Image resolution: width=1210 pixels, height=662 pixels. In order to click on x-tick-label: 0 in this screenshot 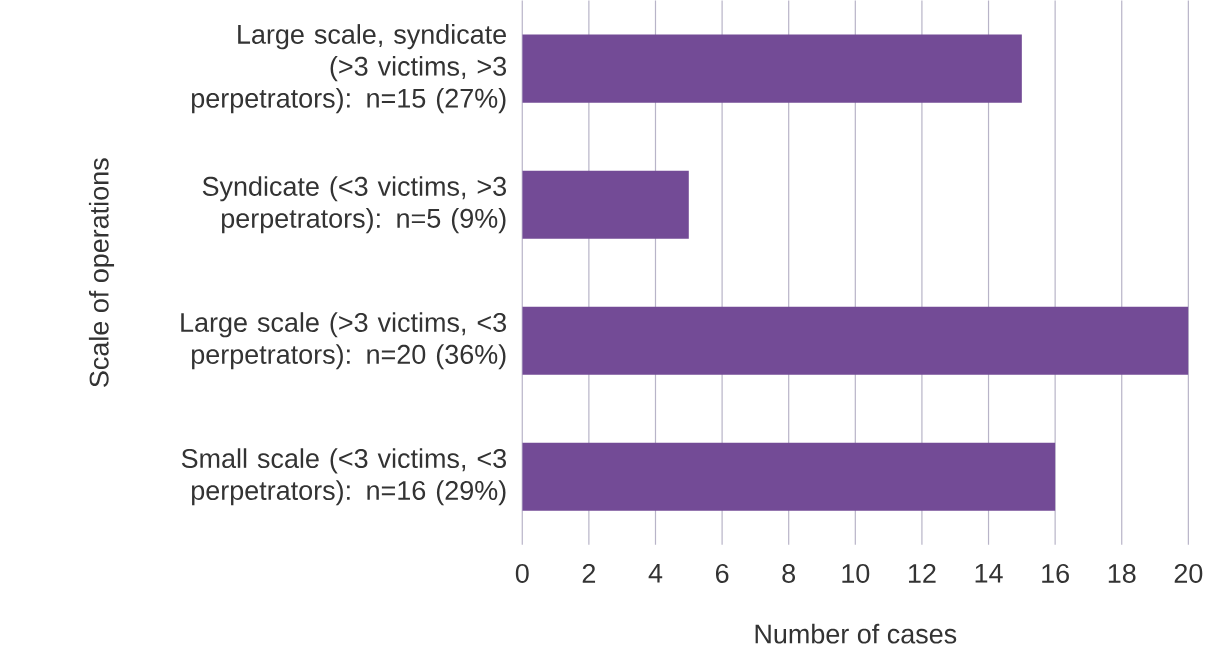, I will do `click(522, 574)`.